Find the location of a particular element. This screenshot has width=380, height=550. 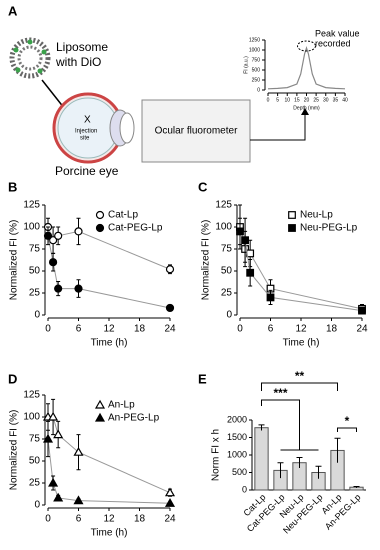

x-axis-title: Depth (mm) is located at coordinates (306, 108).